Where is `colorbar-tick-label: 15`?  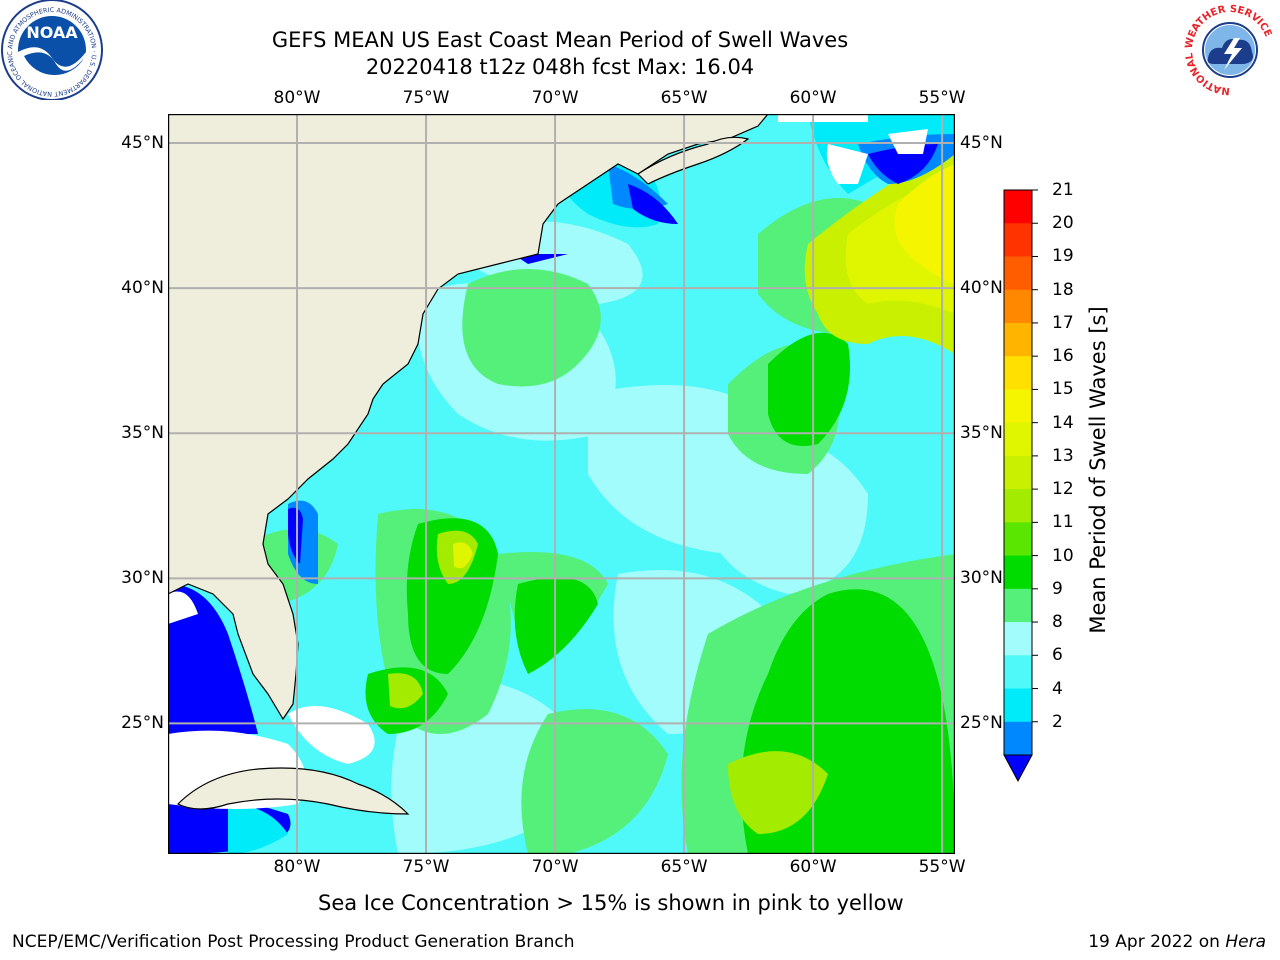
colorbar-tick-label: 15 is located at coordinates (1063, 389).